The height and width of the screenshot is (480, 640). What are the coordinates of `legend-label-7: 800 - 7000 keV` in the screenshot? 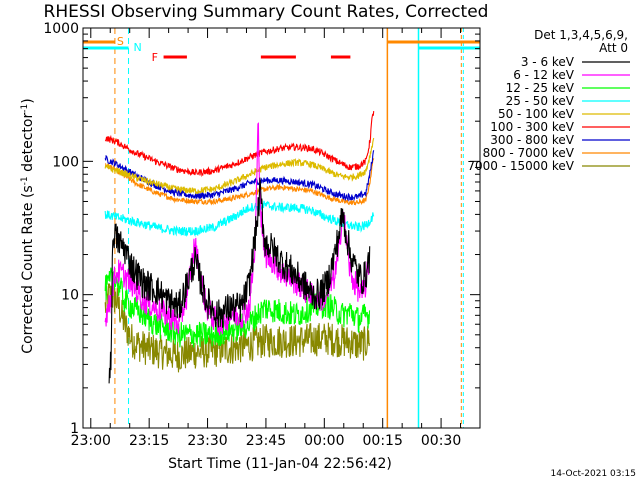 It's located at (529, 153).